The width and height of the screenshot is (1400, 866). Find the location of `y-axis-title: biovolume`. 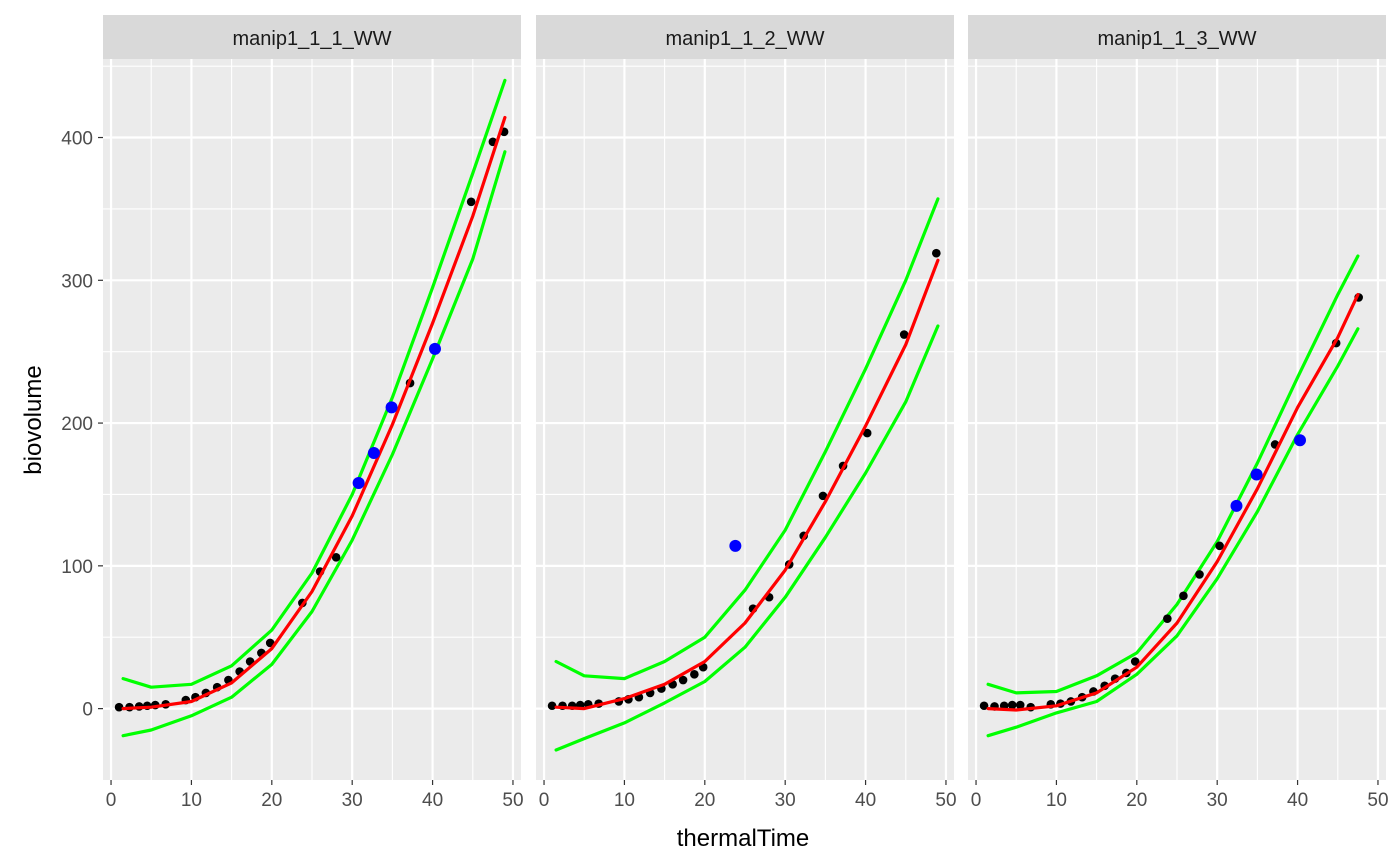

y-axis-title: biovolume is located at coordinates (33, 419).